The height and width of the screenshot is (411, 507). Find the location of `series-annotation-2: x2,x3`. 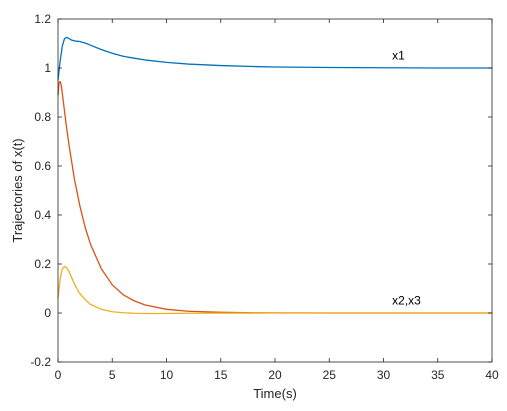

series-annotation-2: x2,x3 is located at coordinates (406, 300).